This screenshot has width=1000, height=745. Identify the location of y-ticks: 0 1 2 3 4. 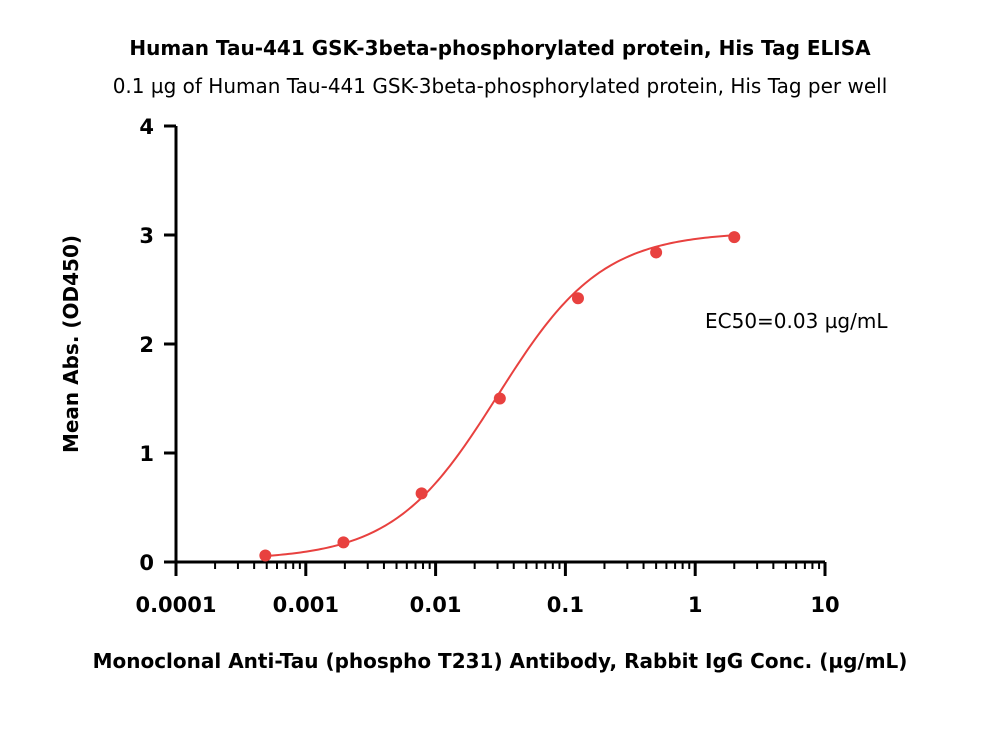
(157, 345).